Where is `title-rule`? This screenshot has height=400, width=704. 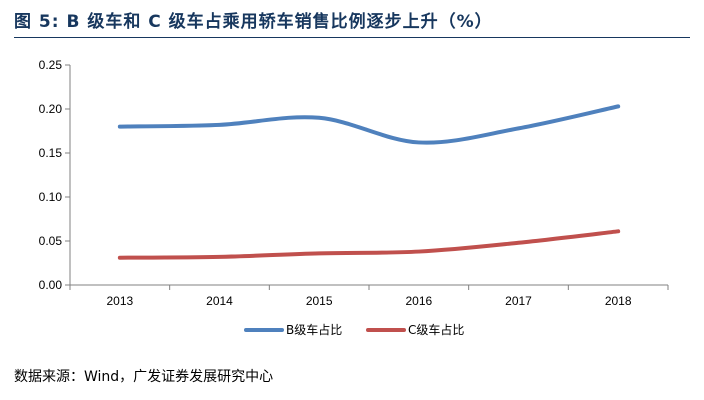 title-rule is located at coordinates (352, 37).